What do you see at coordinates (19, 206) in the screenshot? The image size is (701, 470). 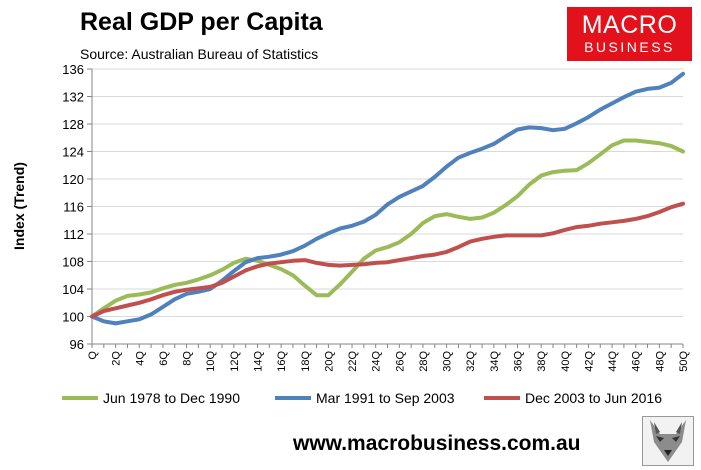 I see `y-axis-label: Index (Trend)` at bounding box center [19, 206].